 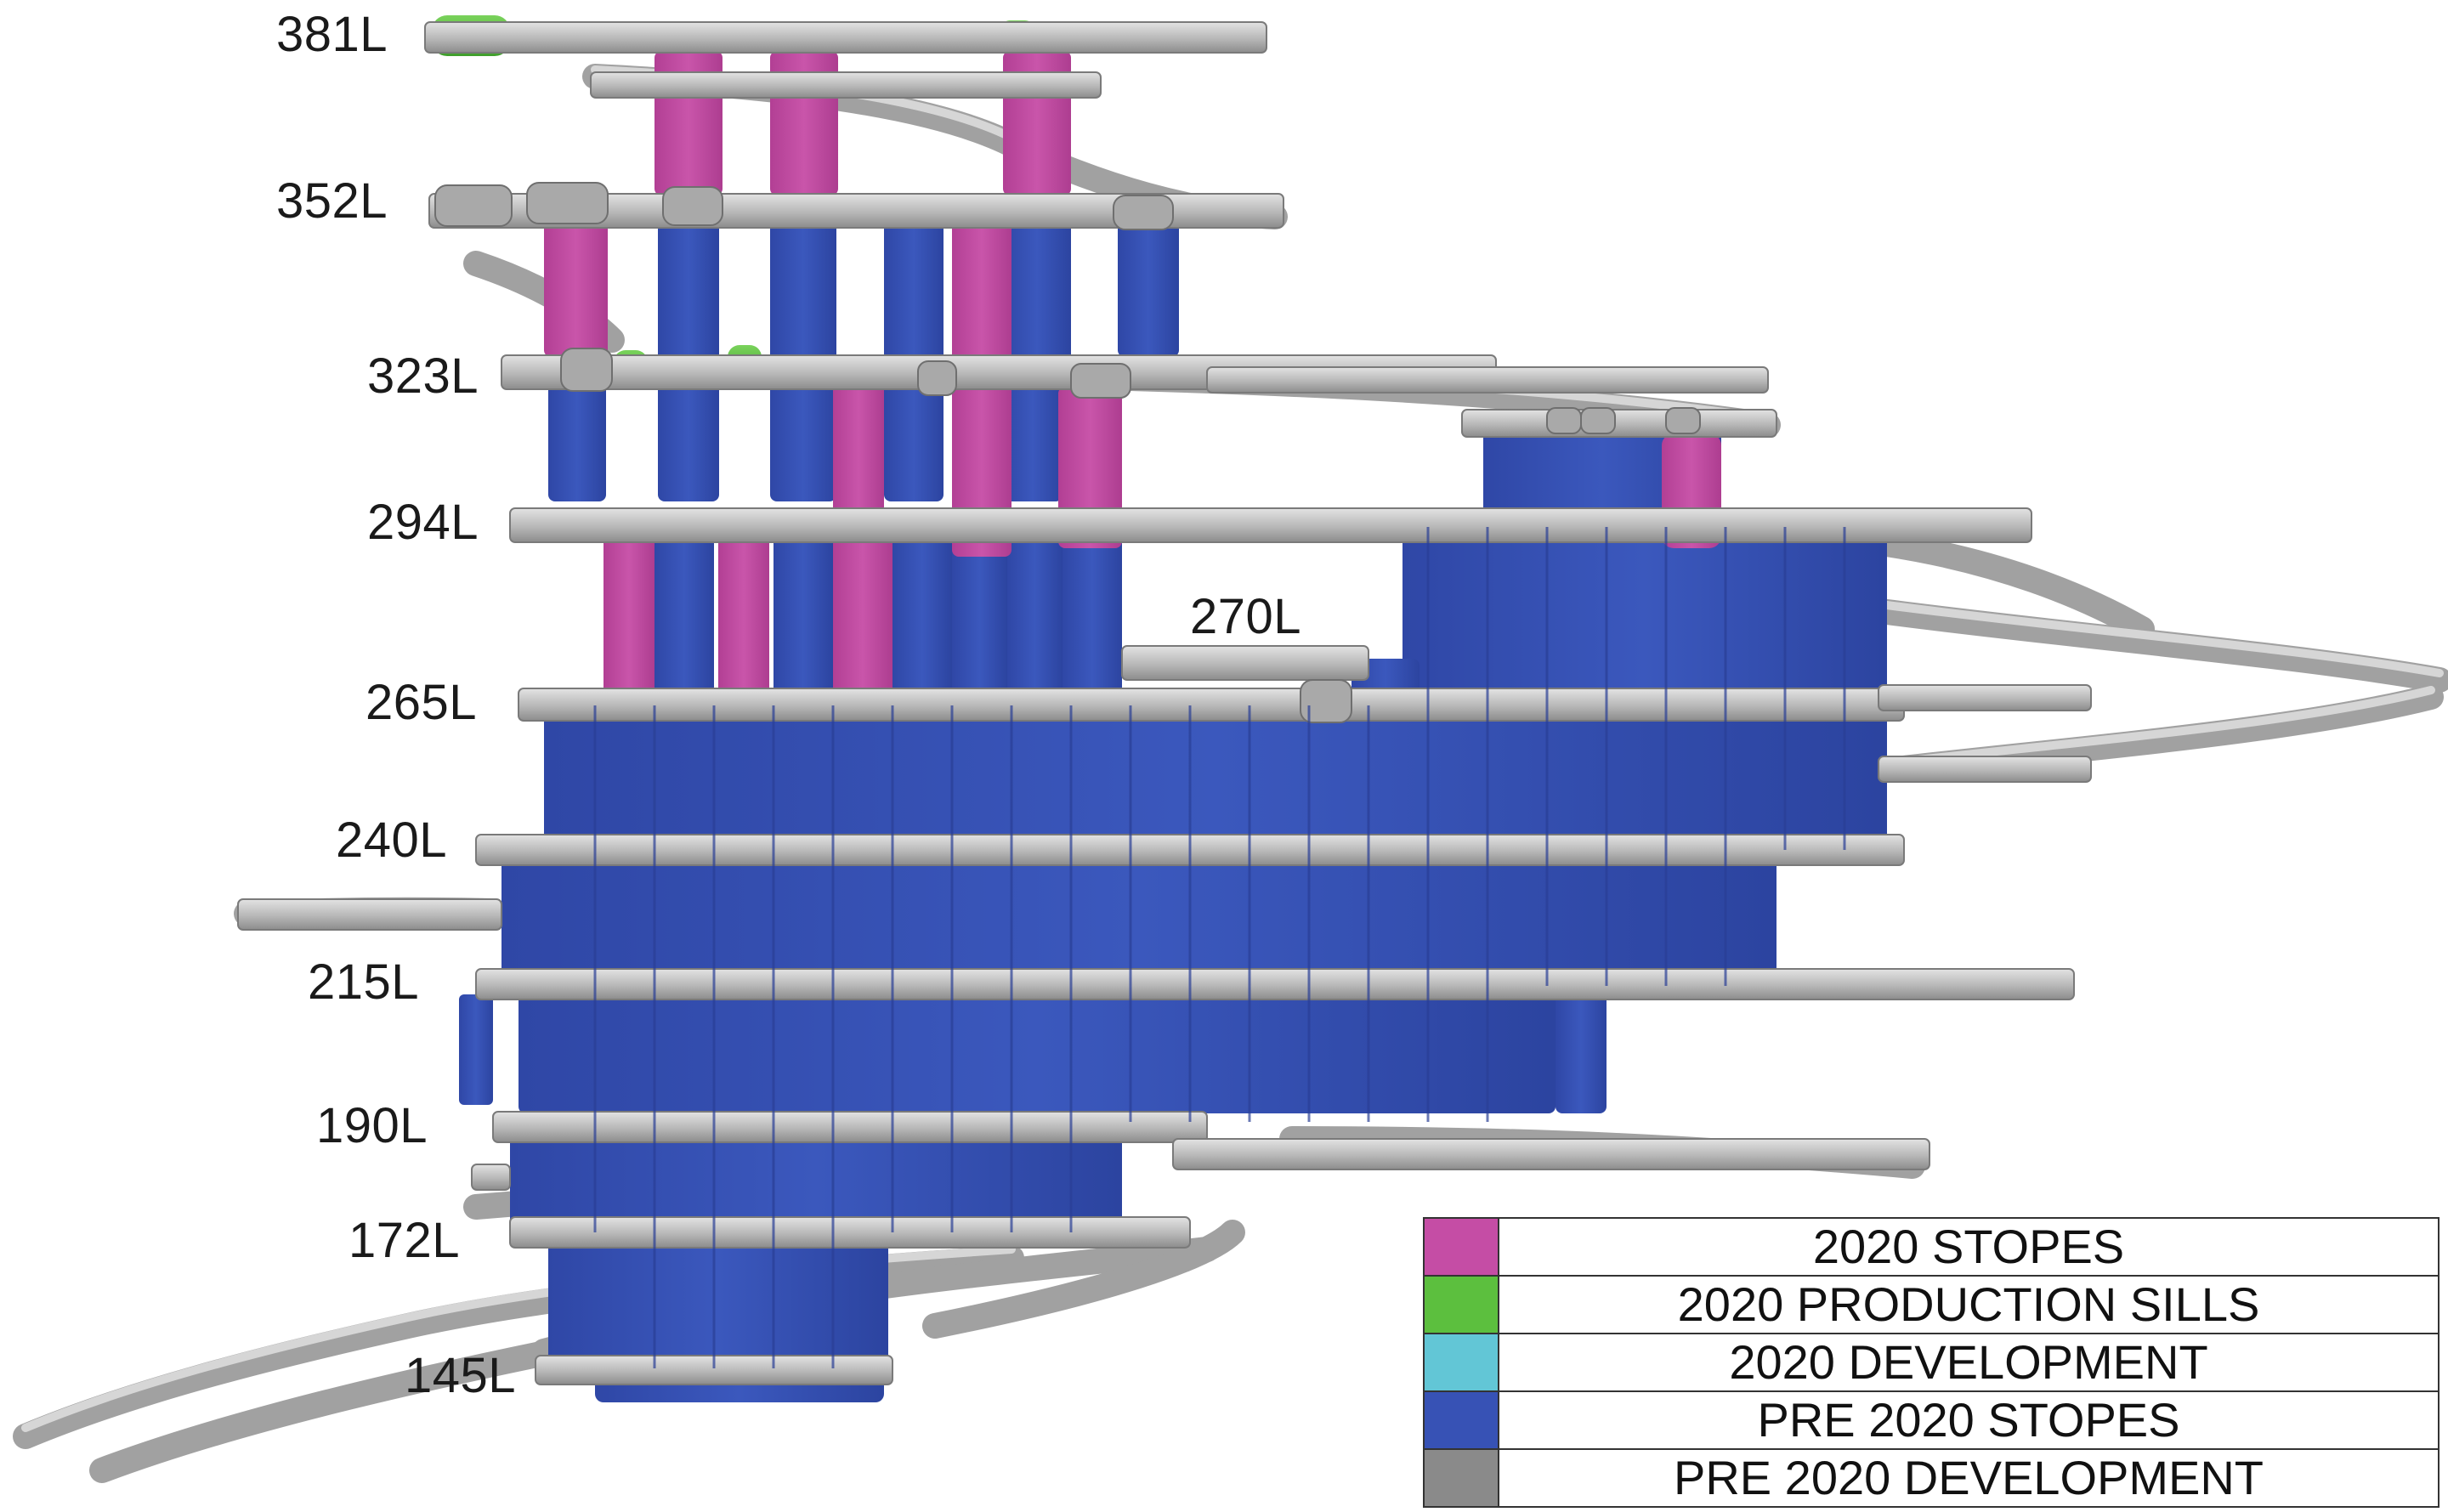 What do you see at coordinates (332, 201) in the screenshot?
I see `level-label-352L: 352L` at bounding box center [332, 201].